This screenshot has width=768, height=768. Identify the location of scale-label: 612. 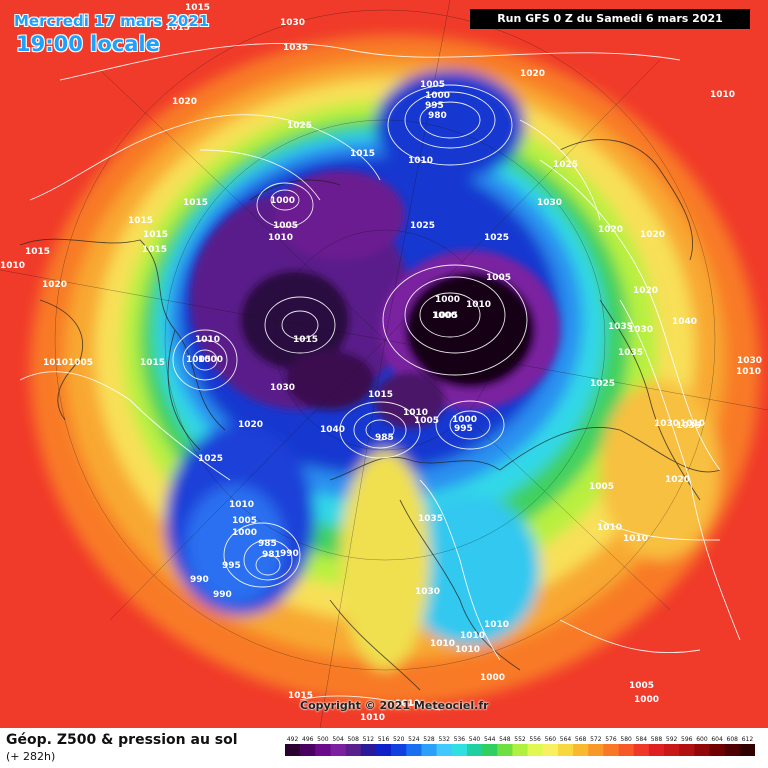
(748, 739).